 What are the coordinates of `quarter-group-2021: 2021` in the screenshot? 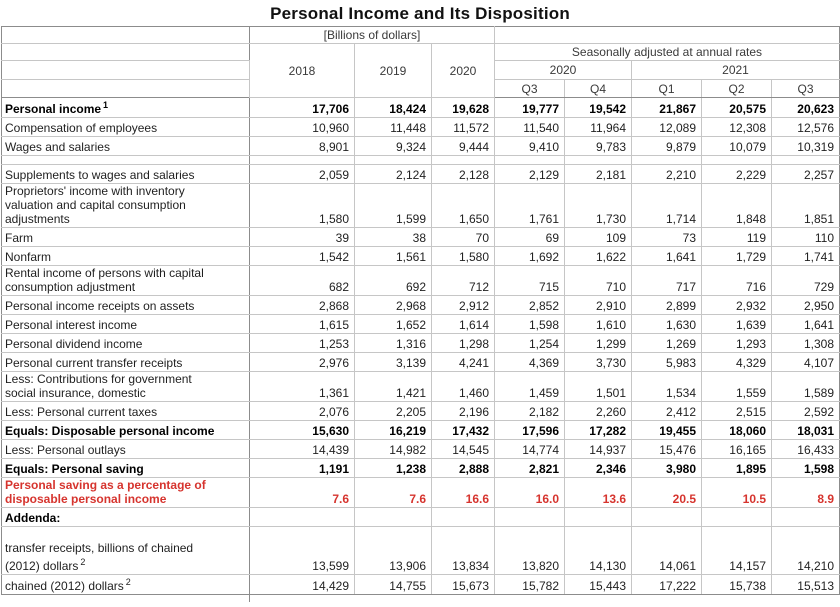 It's located at (735, 70).